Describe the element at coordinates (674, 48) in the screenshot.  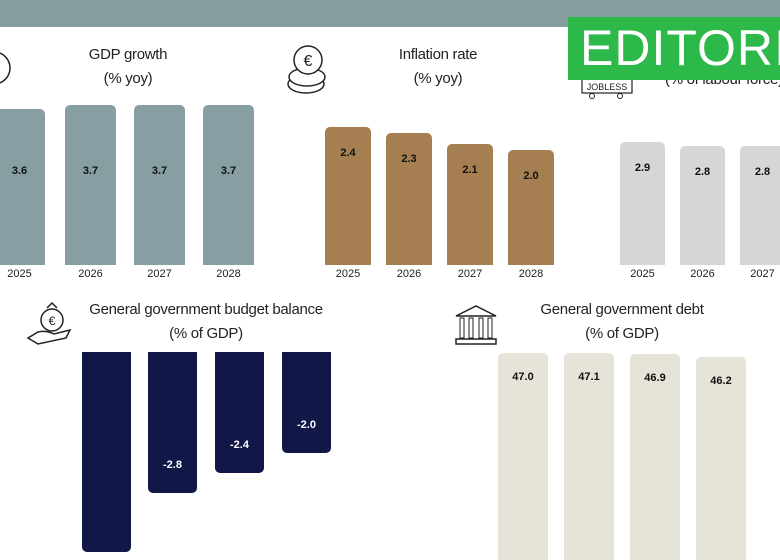
I see `editorial-watermark: EDITORIA` at that location.